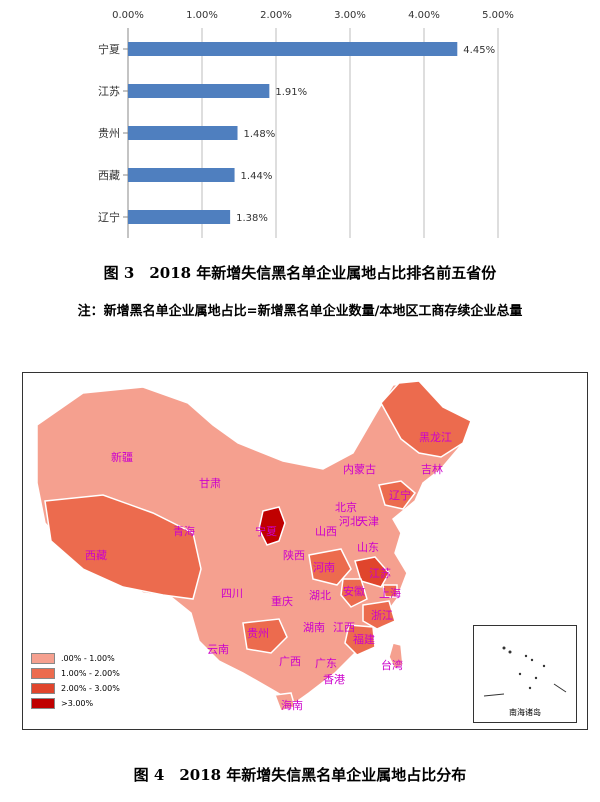  I want to click on legend-label: 1.00% - 2.00%, so click(90, 673).